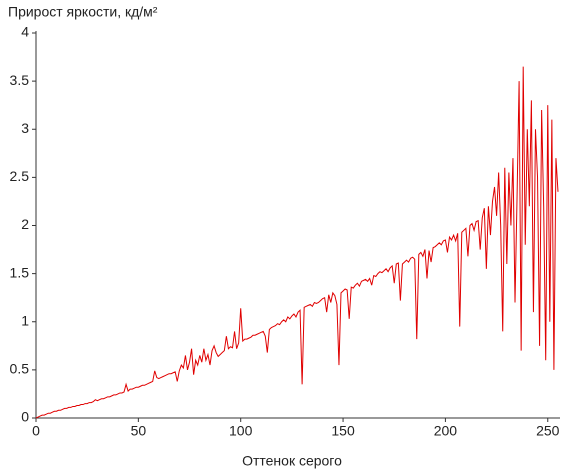 This screenshot has height=471, width=561. I want to click on y-tick-label: 3, so click(25, 128).